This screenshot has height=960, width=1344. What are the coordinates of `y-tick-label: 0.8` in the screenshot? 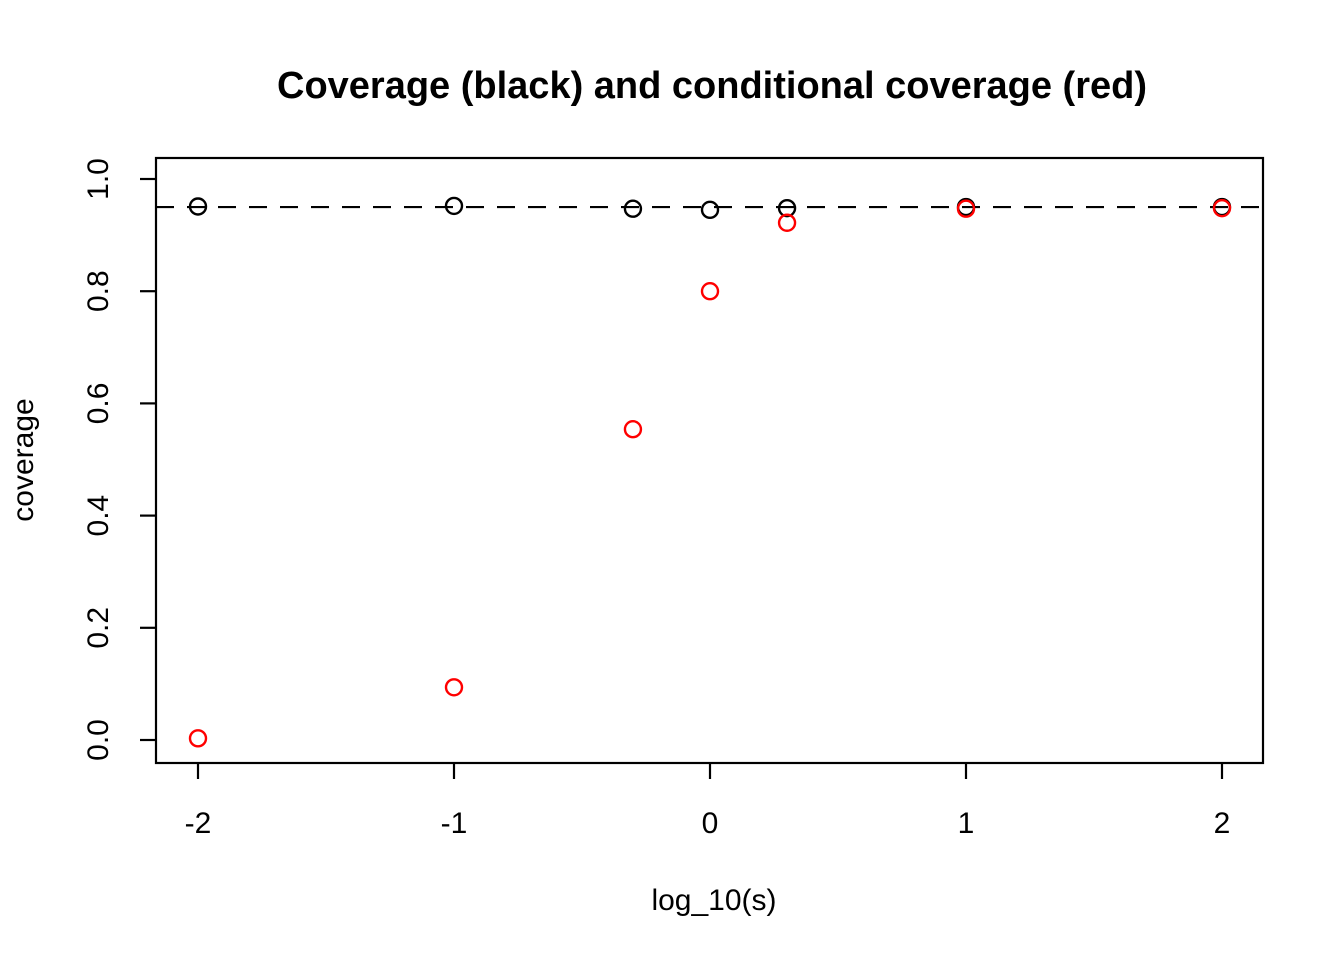 It's located at (98, 291).